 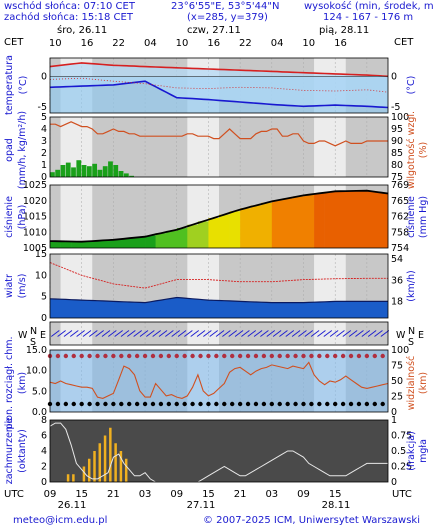 I want to click on sunrise-text: wschód słońca: 07:10 CET, so click(x=69, y=6).